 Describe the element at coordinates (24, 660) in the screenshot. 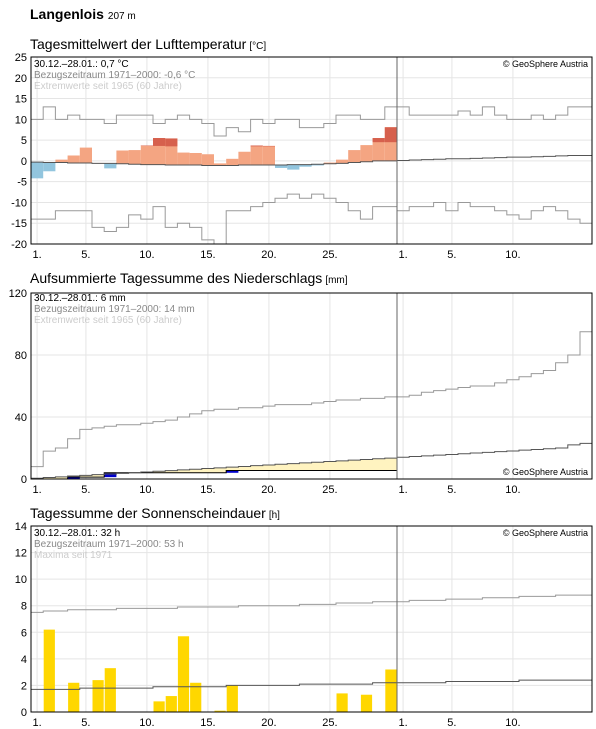

I see `y-tick-label: 4` at that location.